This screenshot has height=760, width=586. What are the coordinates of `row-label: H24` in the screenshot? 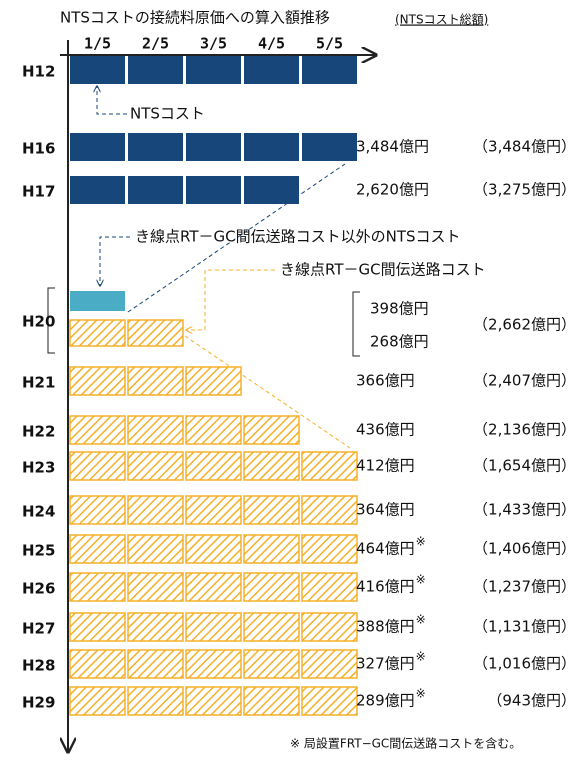 It's located at (38, 512).